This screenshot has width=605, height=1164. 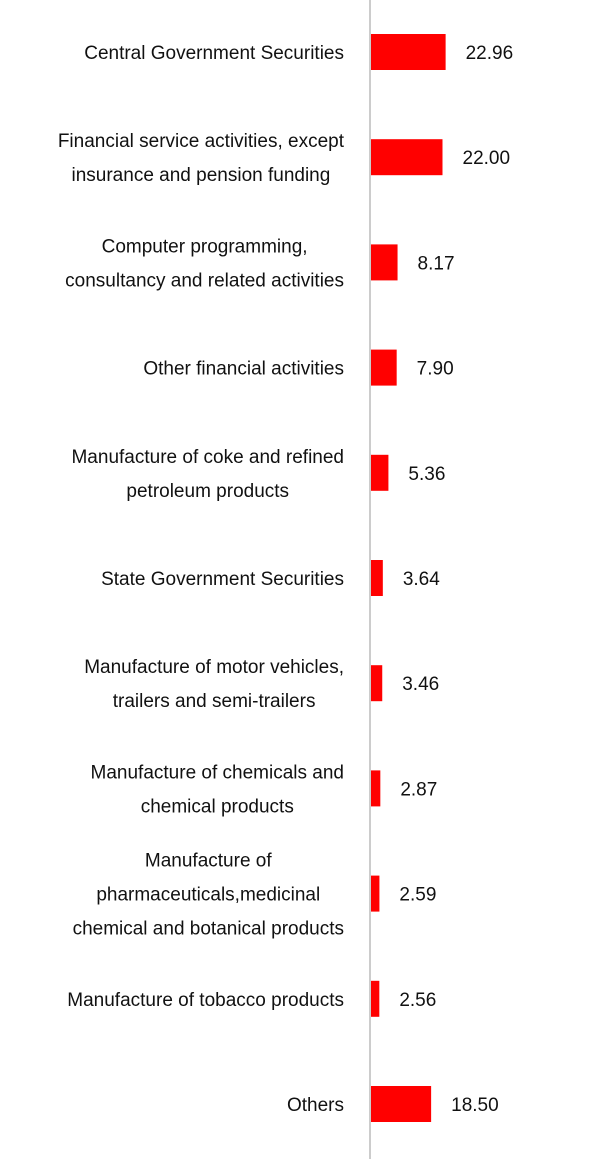 What do you see at coordinates (207, 491) in the screenshot?
I see `category-label-4-line-1: petroleum products` at bounding box center [207, 491].